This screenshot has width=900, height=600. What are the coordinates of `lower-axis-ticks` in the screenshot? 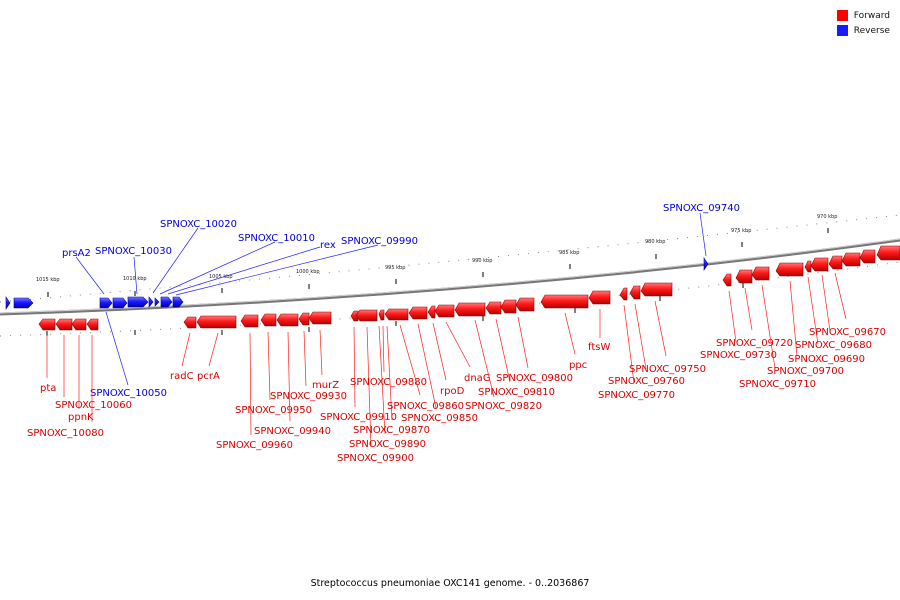 It's located at (395, 309).